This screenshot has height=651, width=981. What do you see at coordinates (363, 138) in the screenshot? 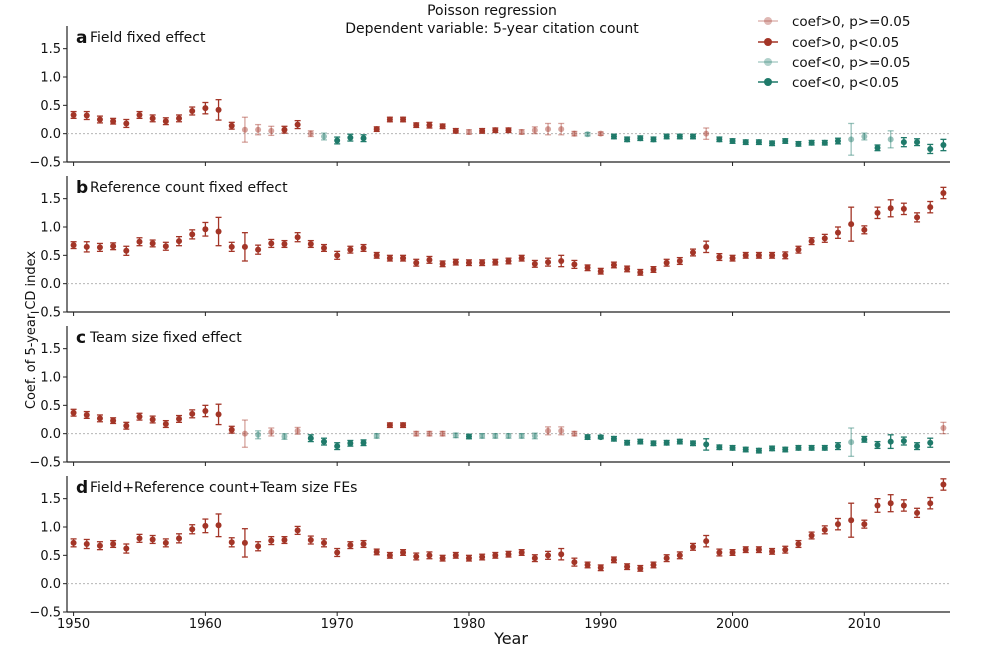
I see `data-point-1972` at bounding box center [363, 138].